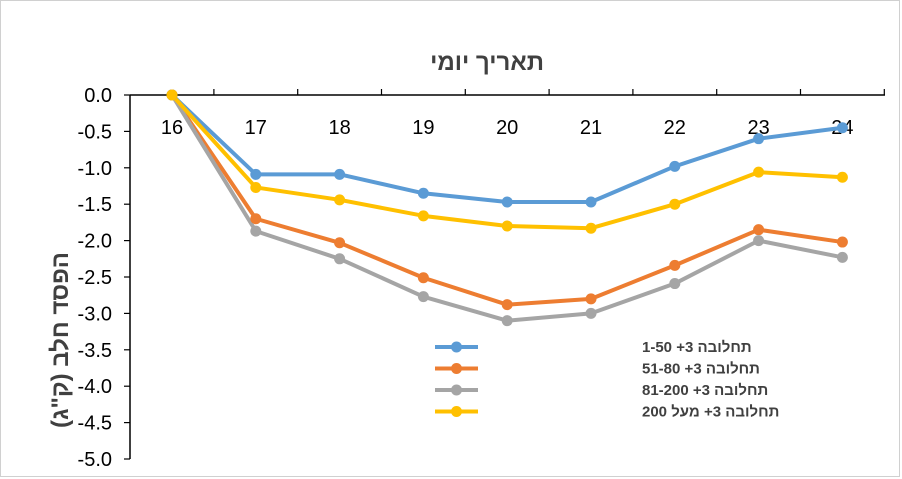 Image resolution: width=902 pixels, height=479 pixels. Describe the element at coordinates (701, 369) in the screenshot. I see `legend-label: תחלובה 3+ 51-80` at that location.